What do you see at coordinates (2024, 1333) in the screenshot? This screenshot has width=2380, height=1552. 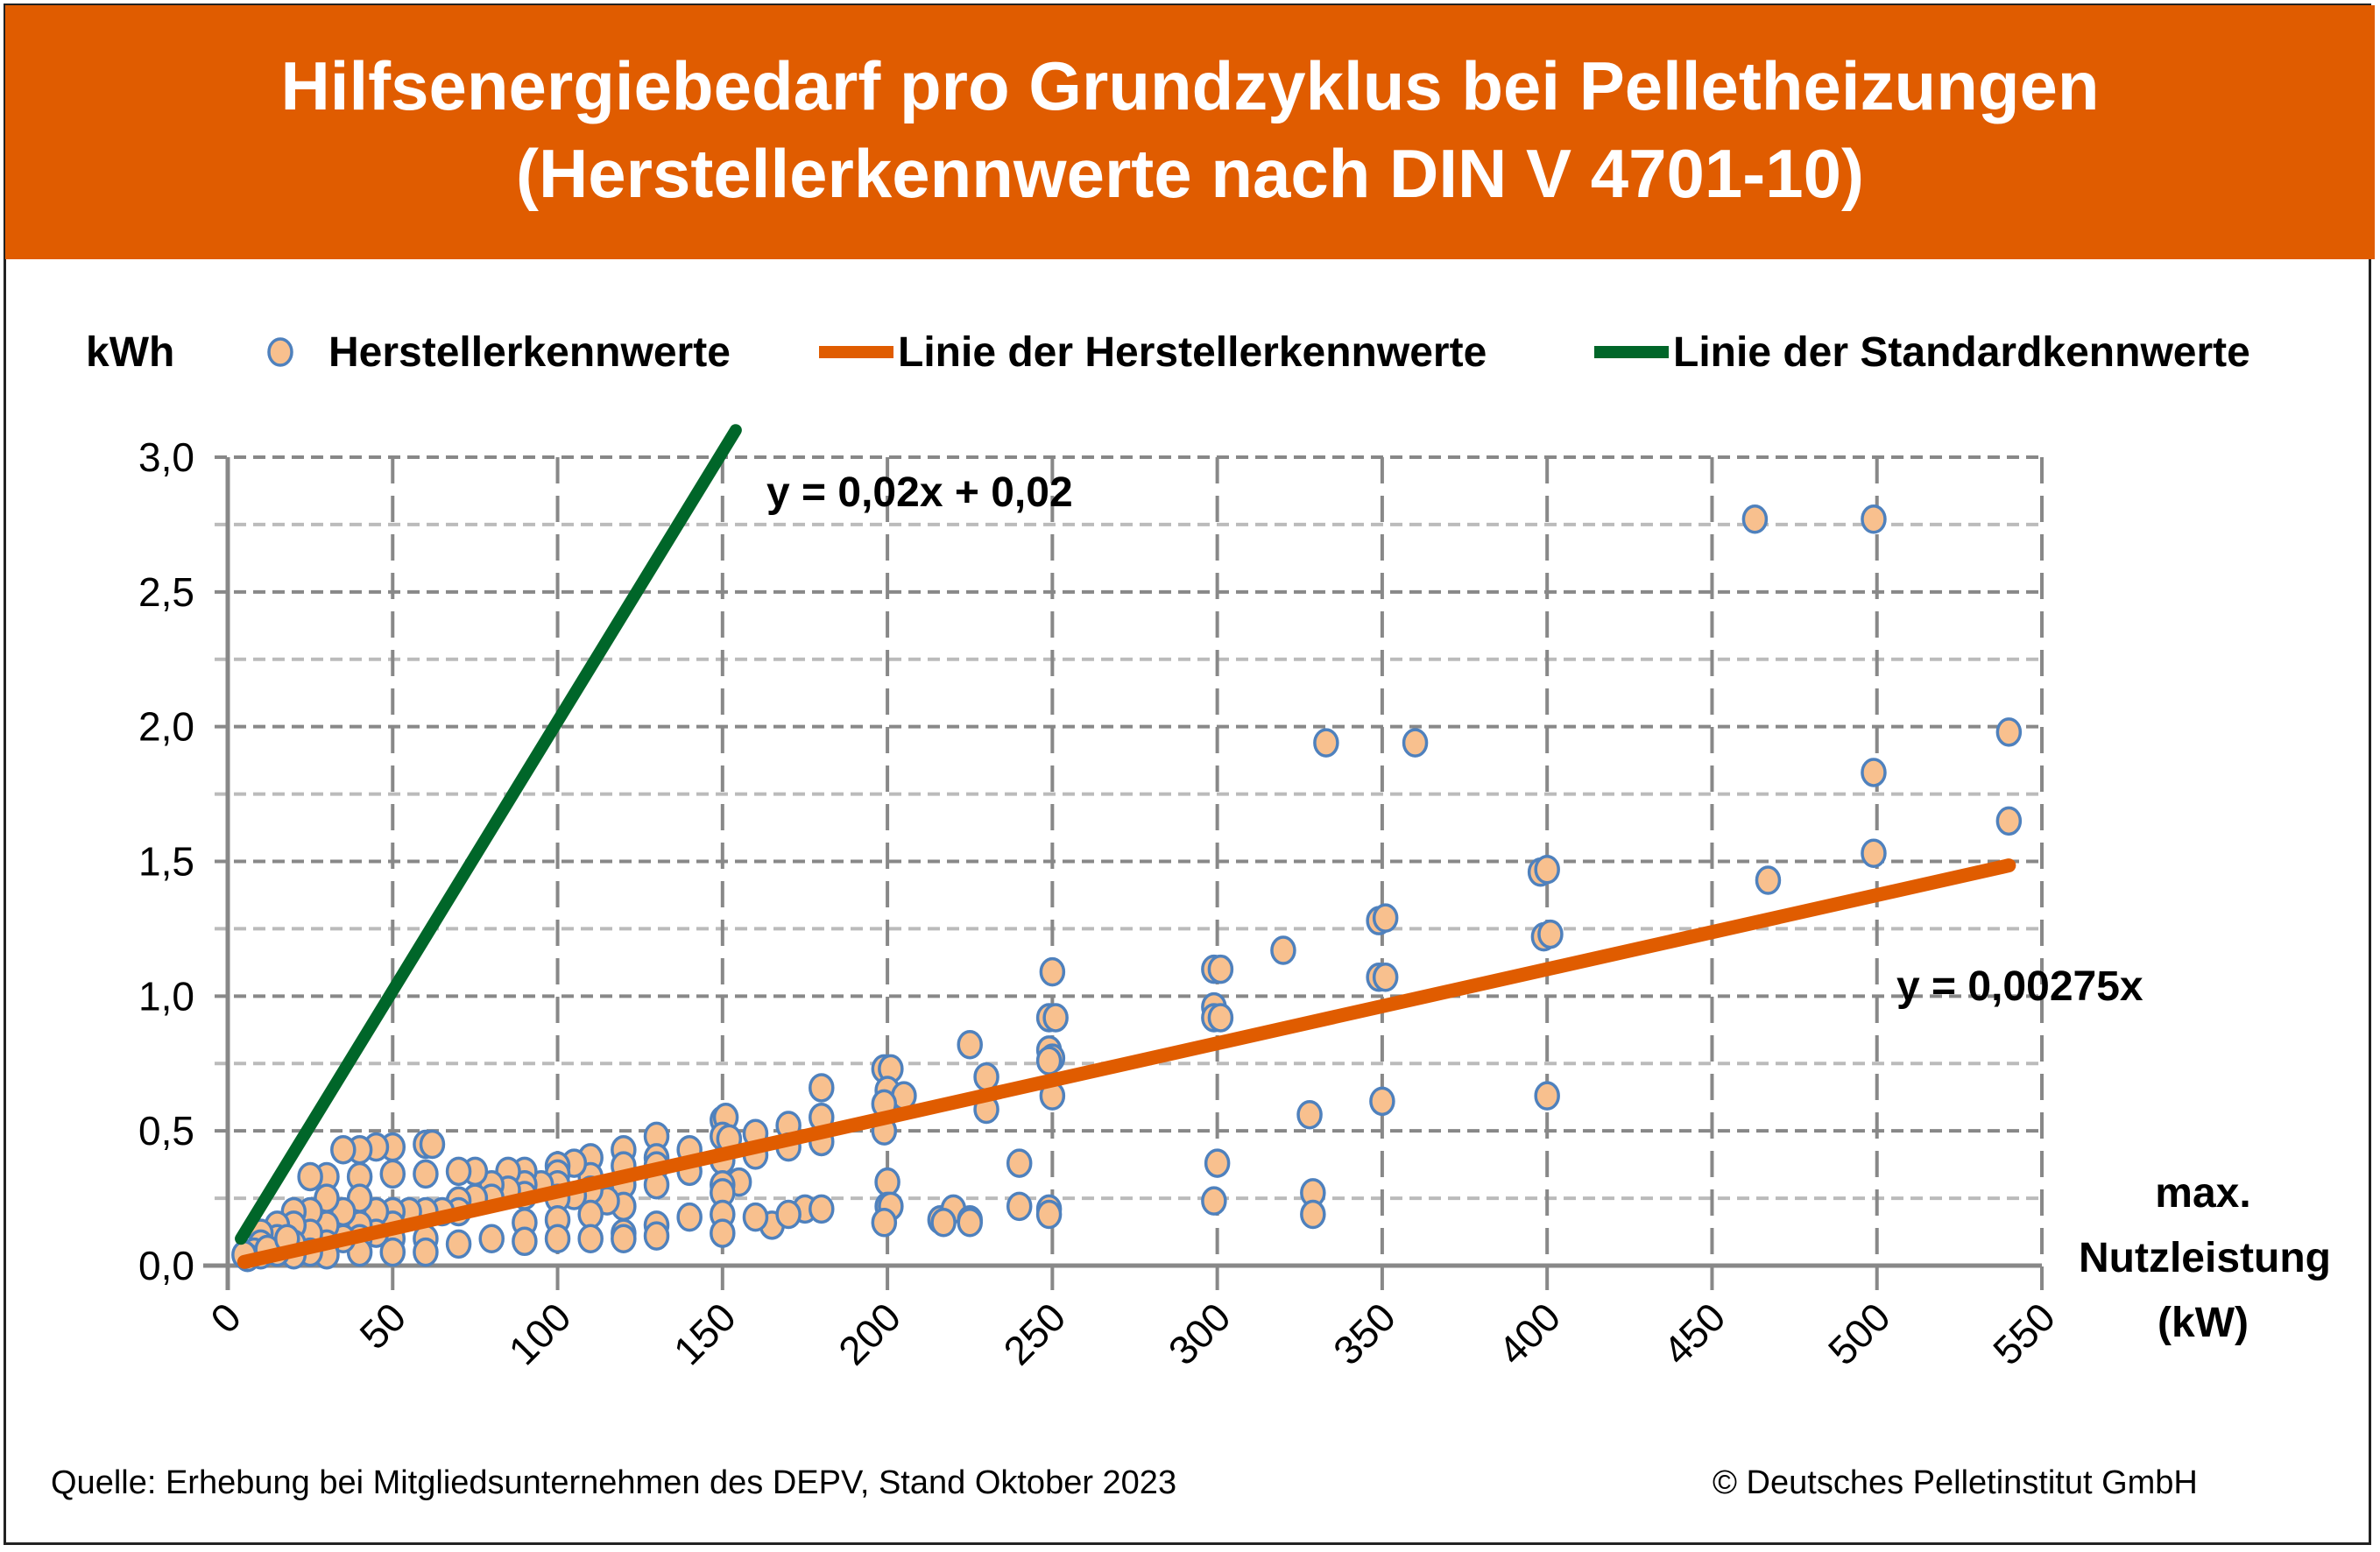 I see `x-tick-label: 550` at bounding box center [2024, 1333].